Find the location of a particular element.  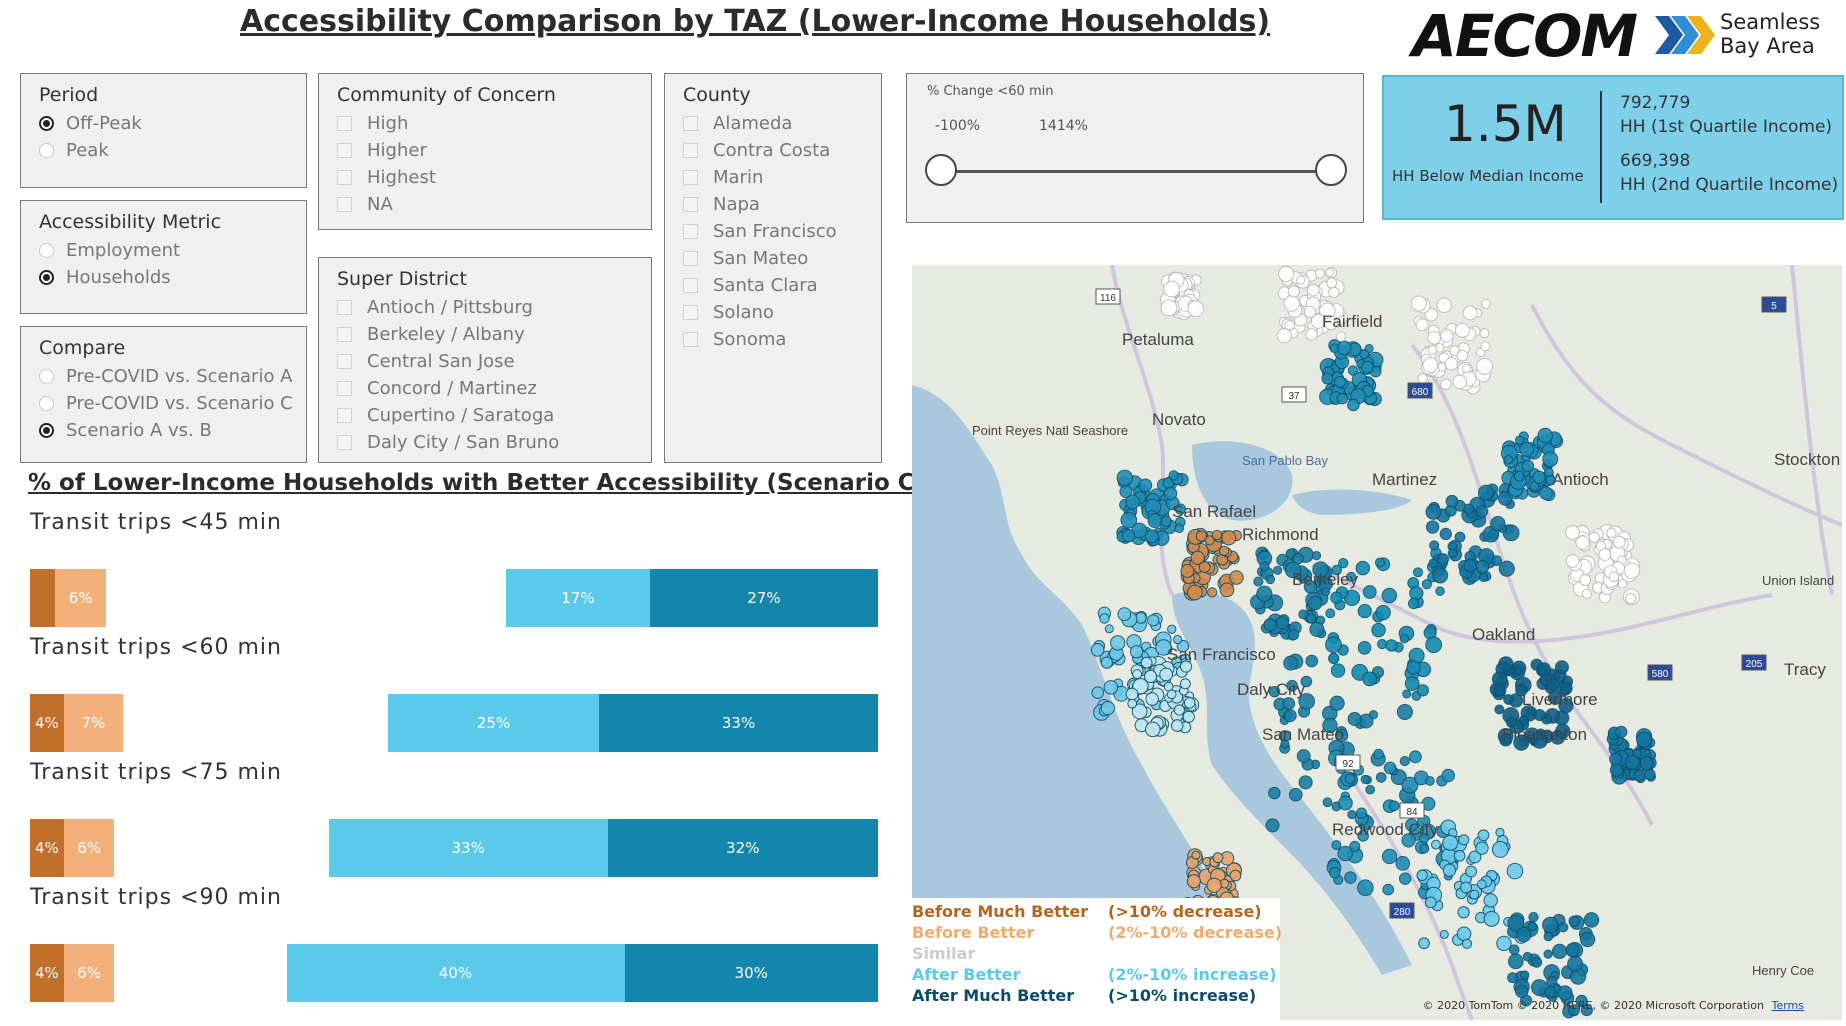

after-segment: 33% is located at coordinates (468, 848).